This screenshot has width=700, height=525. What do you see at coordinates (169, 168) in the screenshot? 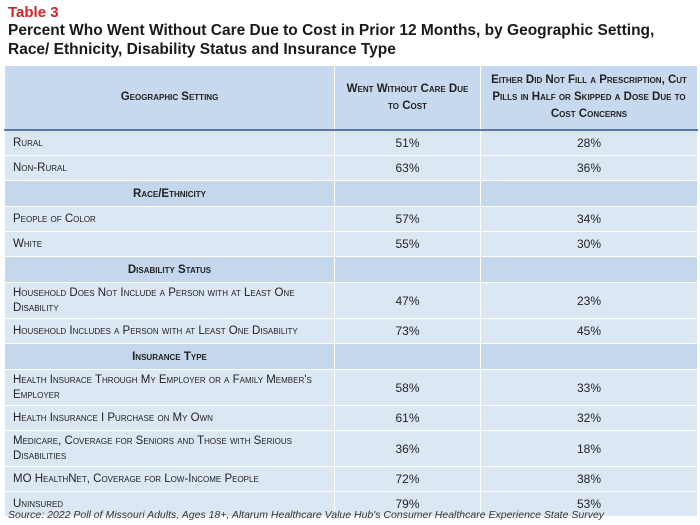
I see `row-label: Non-Rural` at bounding box center [169, 168].